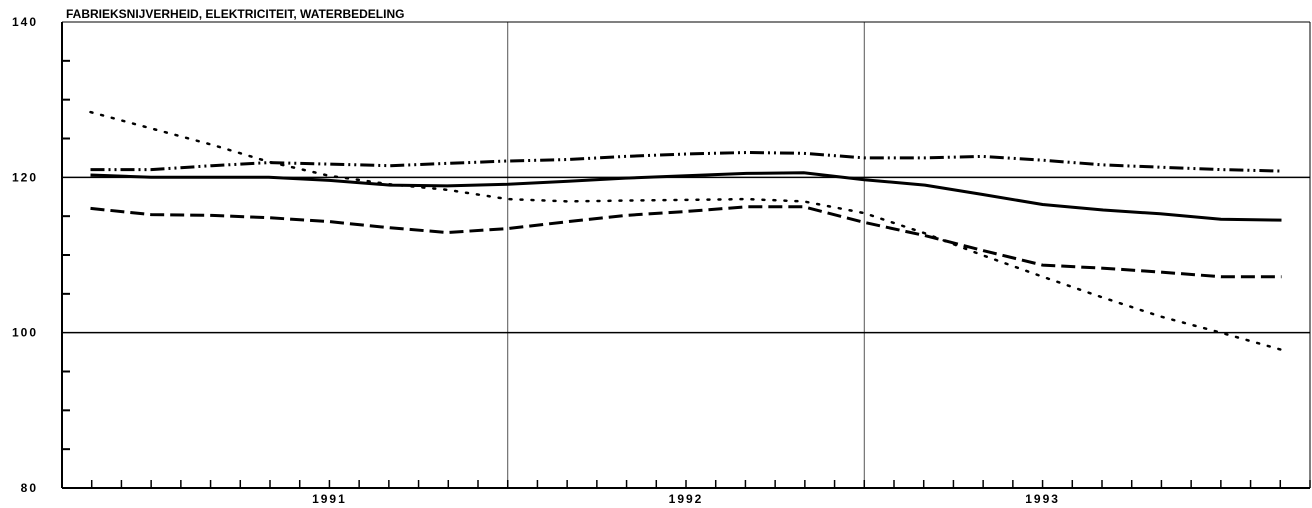 This screenshot has height=508, width=1312. I want to click on series-line-solid, so click(686, 196).